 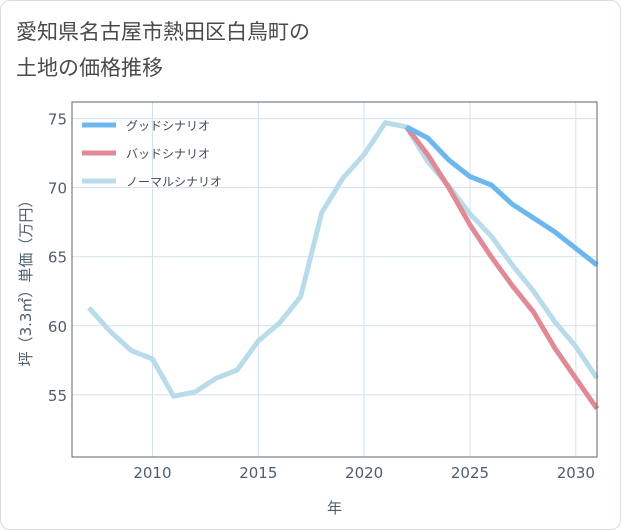 I want to click on x-tick-label: 2015, so click(x=258, y=473).